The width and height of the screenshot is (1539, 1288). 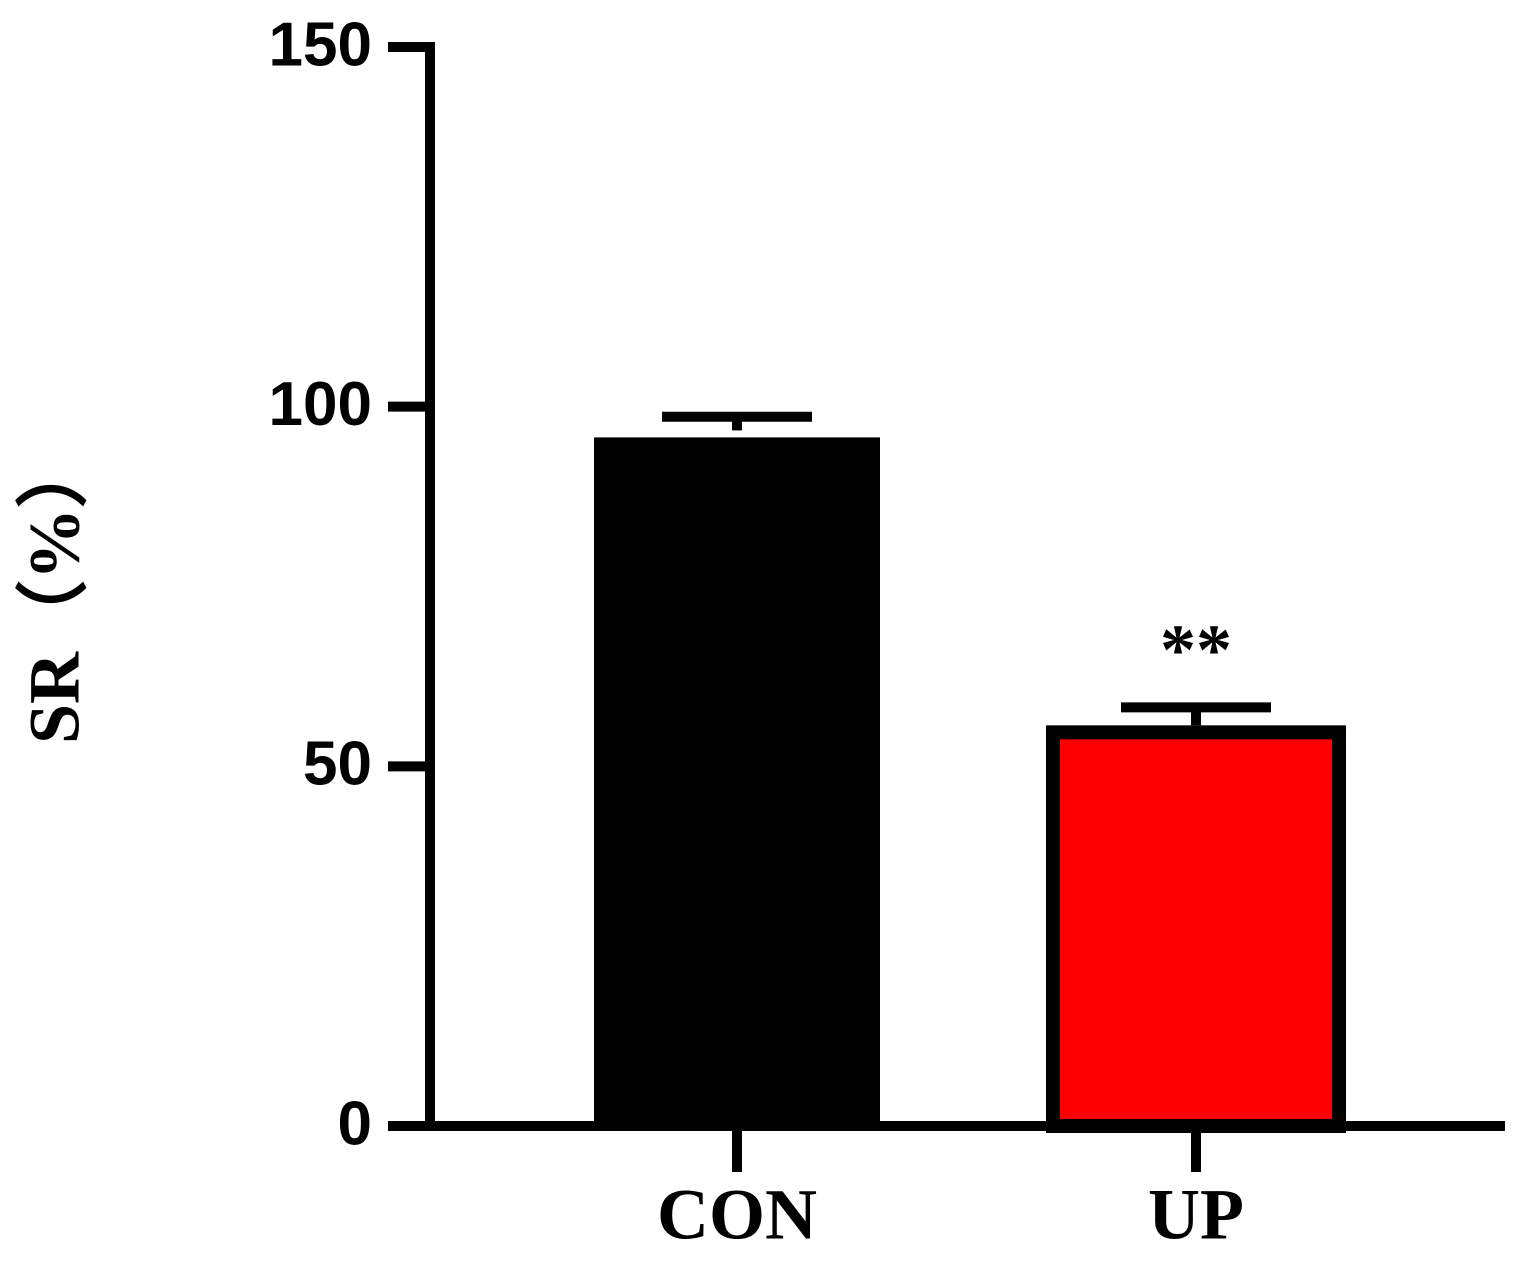 What do you see at coordinates (55, 590) in the screenshot?
I see `y-axis-label: SR（%）` at bounding box center [55, 590].